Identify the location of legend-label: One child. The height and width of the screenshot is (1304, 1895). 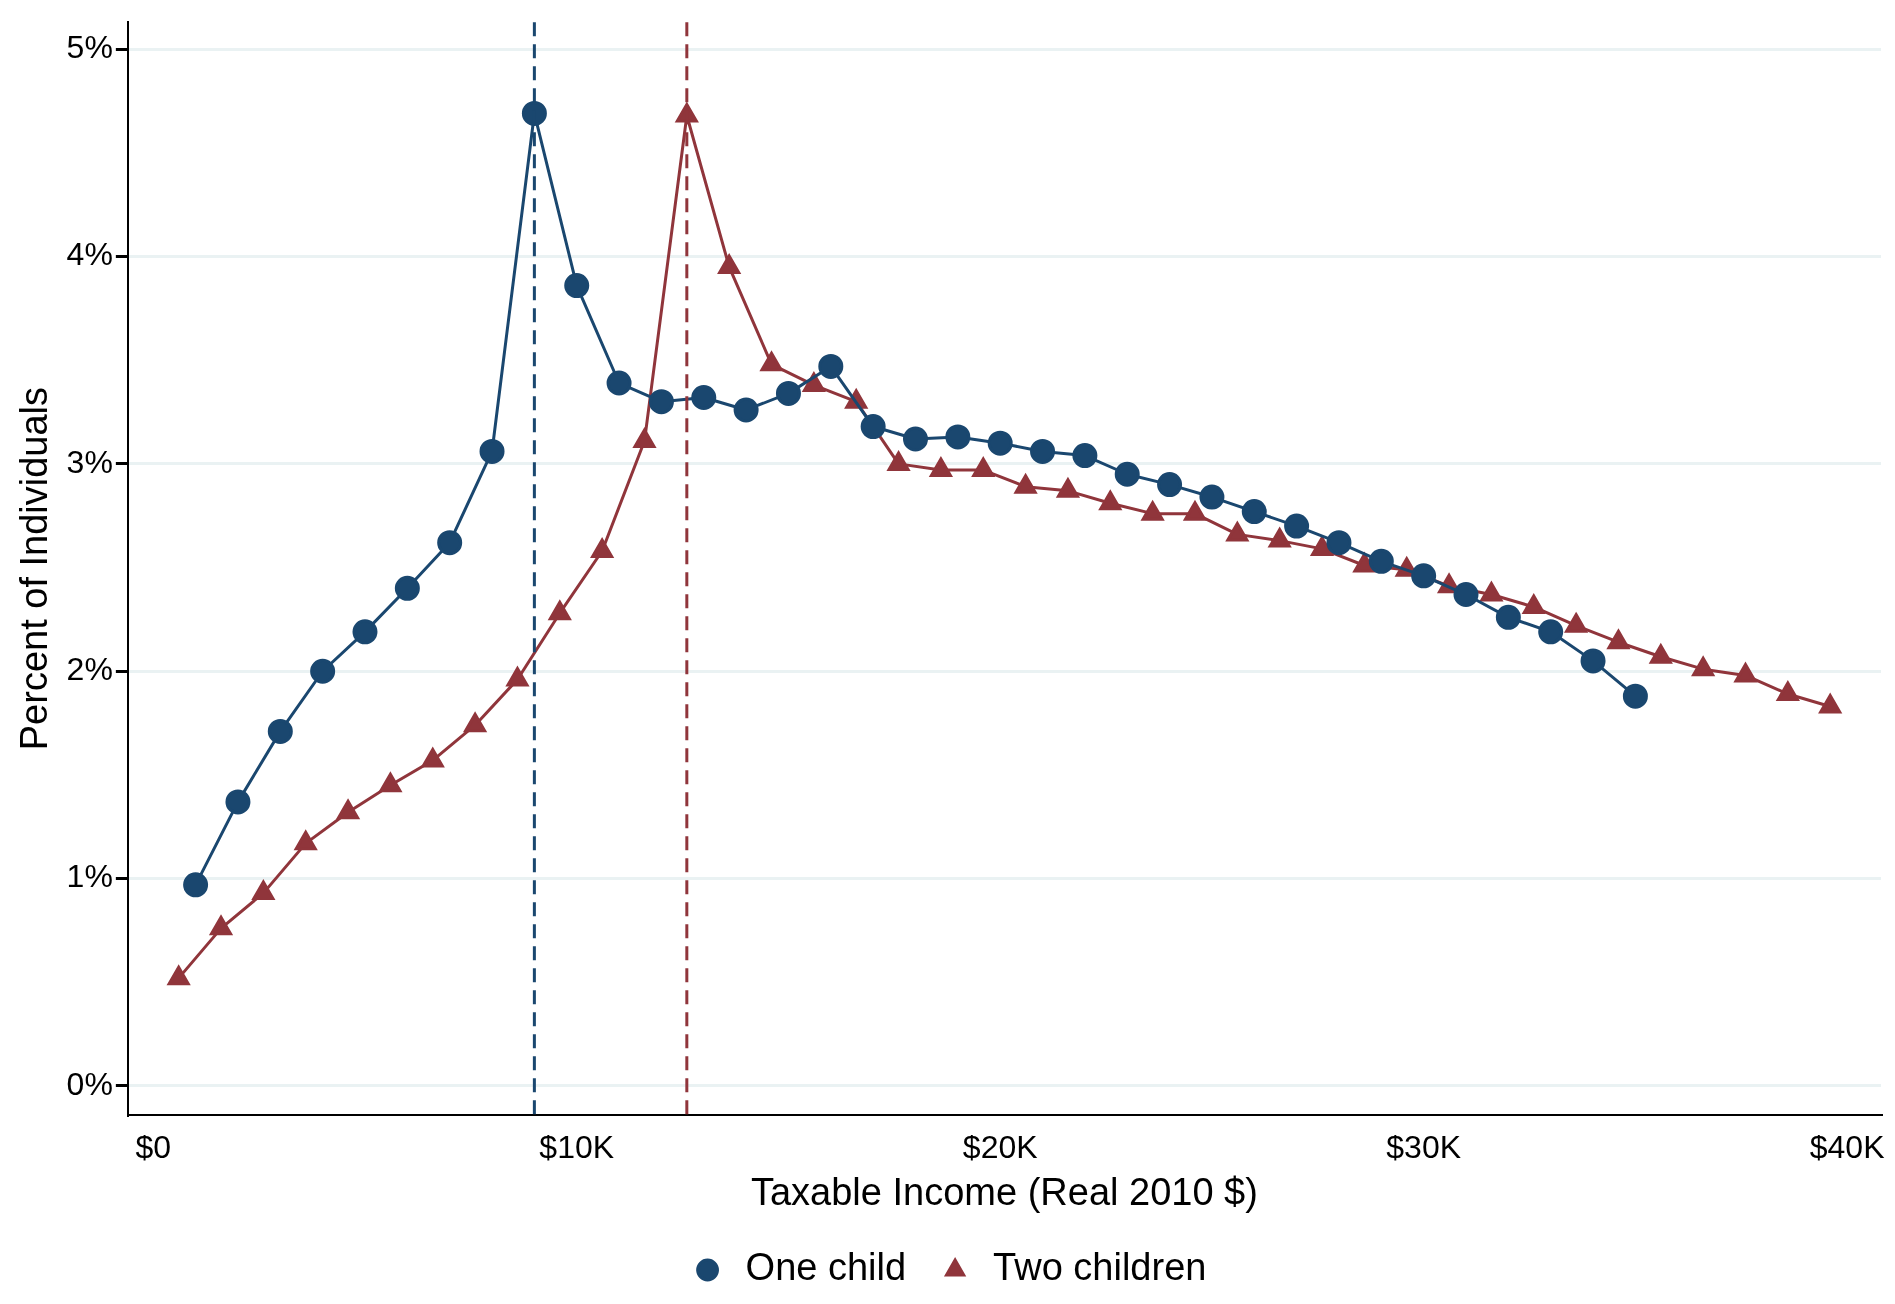
(826, 1267).